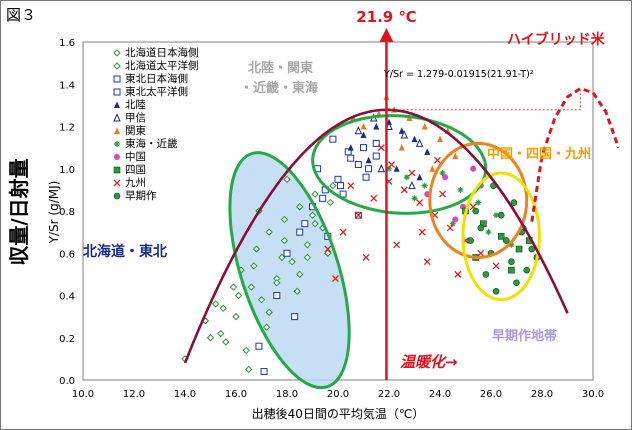 The height and width of the screenshot is (430, 632). What do you see at coordinates (389, 394) in the screenshot?
I see `x-tick-label: 22.0` at bounding box center [389, 394].